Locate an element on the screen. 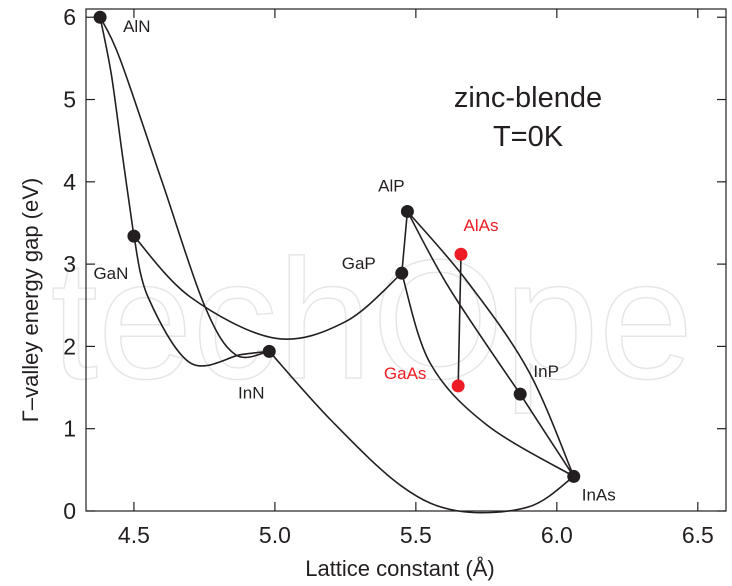 This screenshot has height=586, width=732. curve-gan-inn is located at coordinates (201, 301).